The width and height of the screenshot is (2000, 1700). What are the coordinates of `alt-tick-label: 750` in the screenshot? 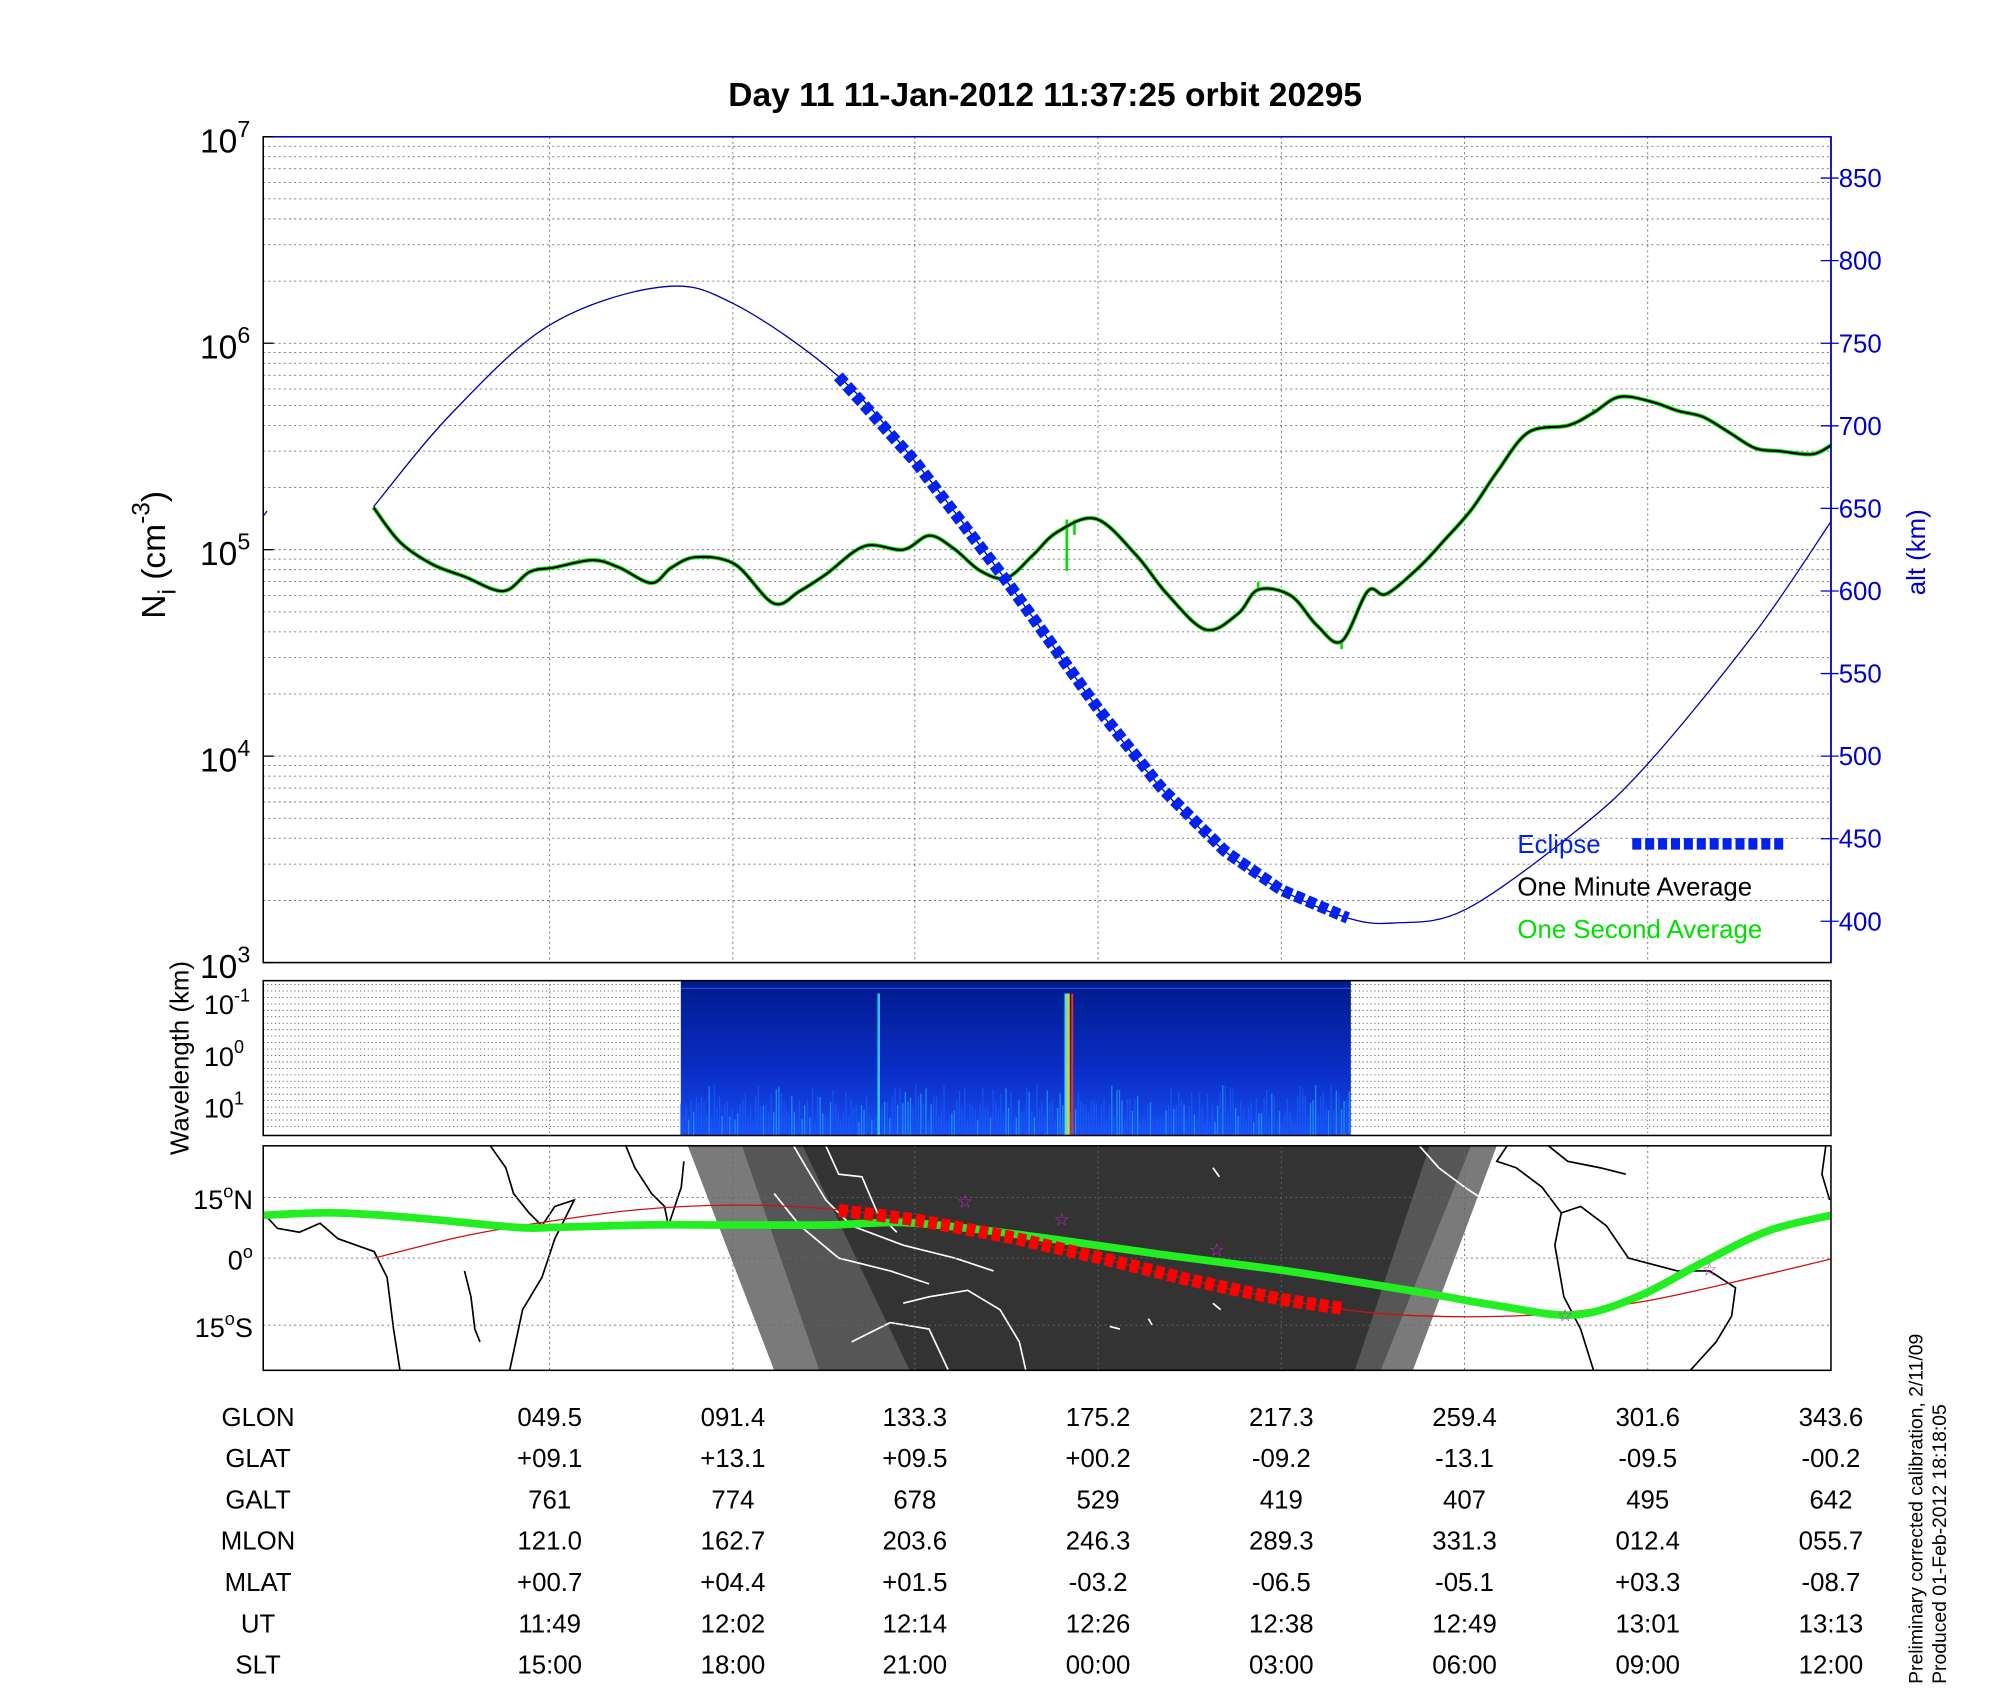 It's located at (1860, 344).